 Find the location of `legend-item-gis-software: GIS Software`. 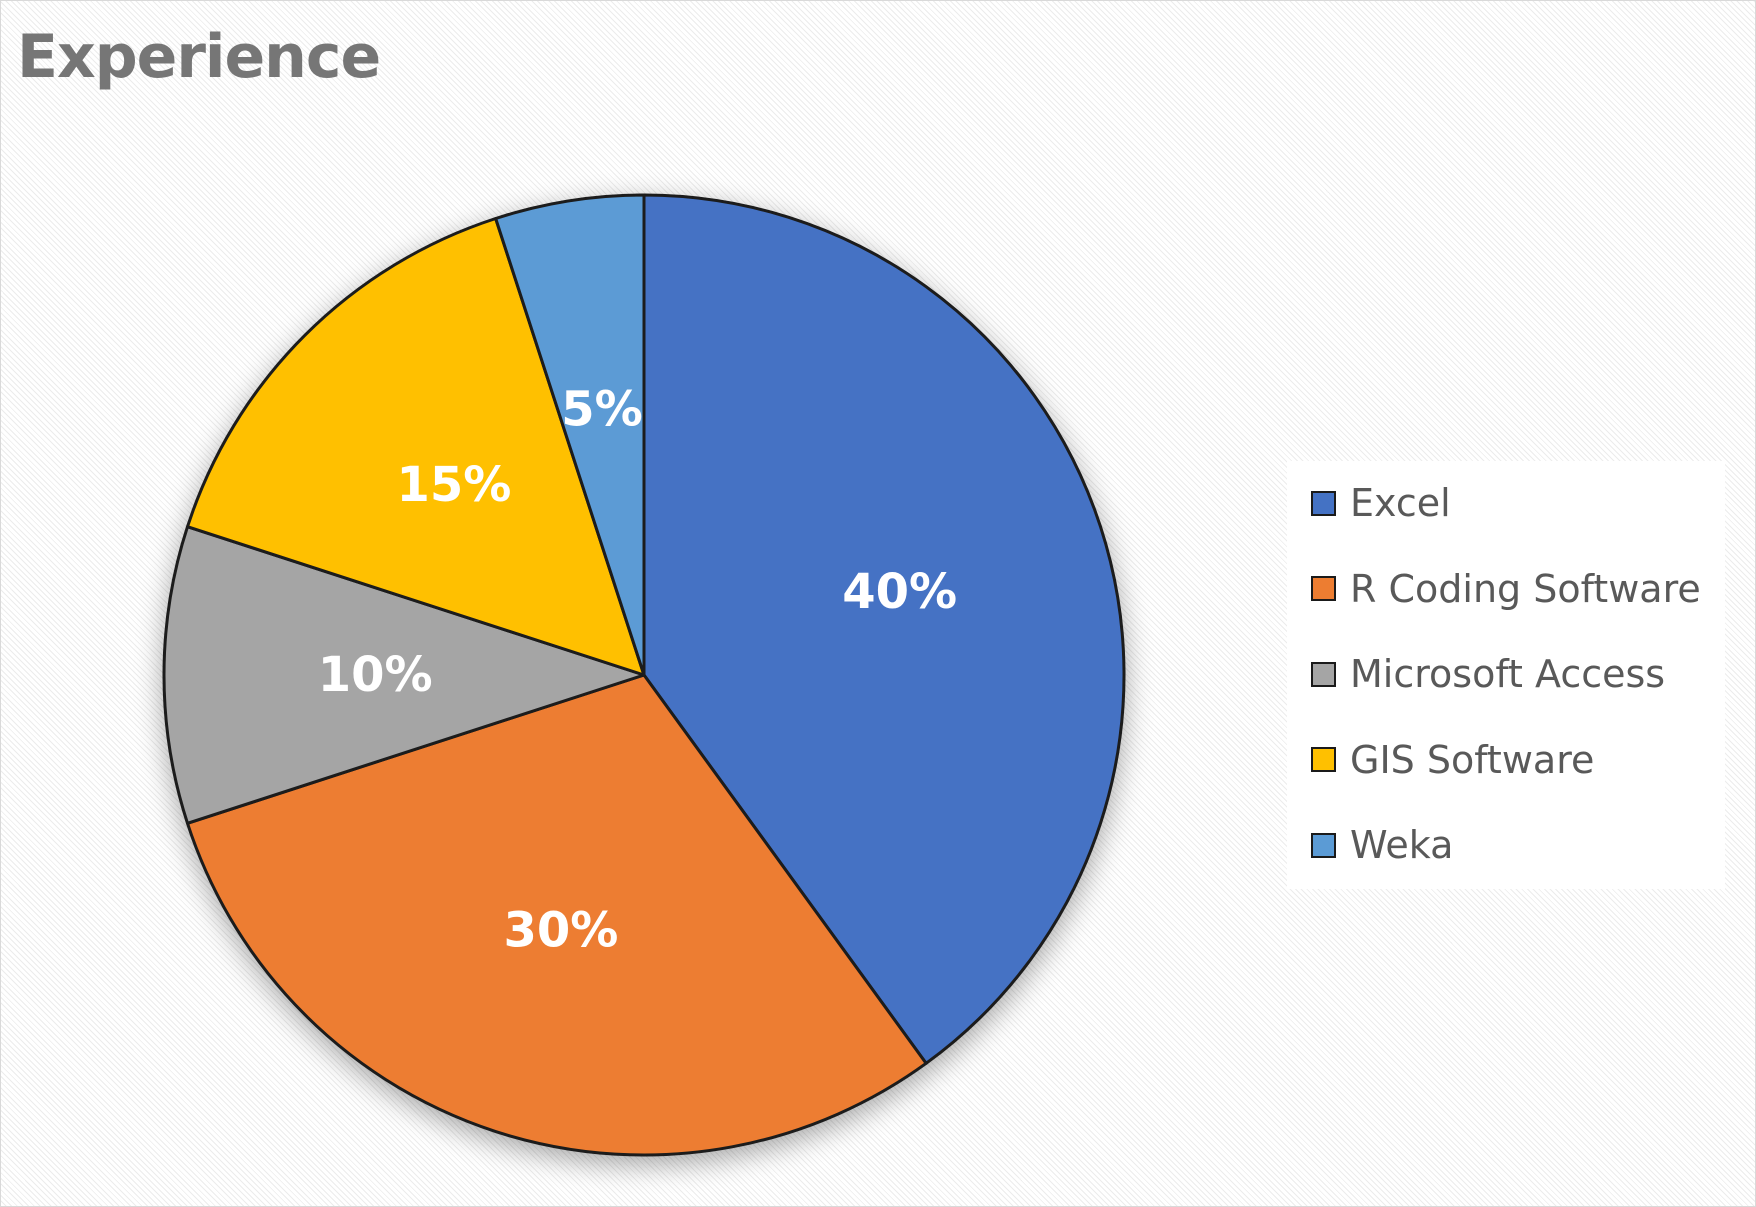

legend-item-gis-software: GIS Software is located at coordinates (1452, 760).